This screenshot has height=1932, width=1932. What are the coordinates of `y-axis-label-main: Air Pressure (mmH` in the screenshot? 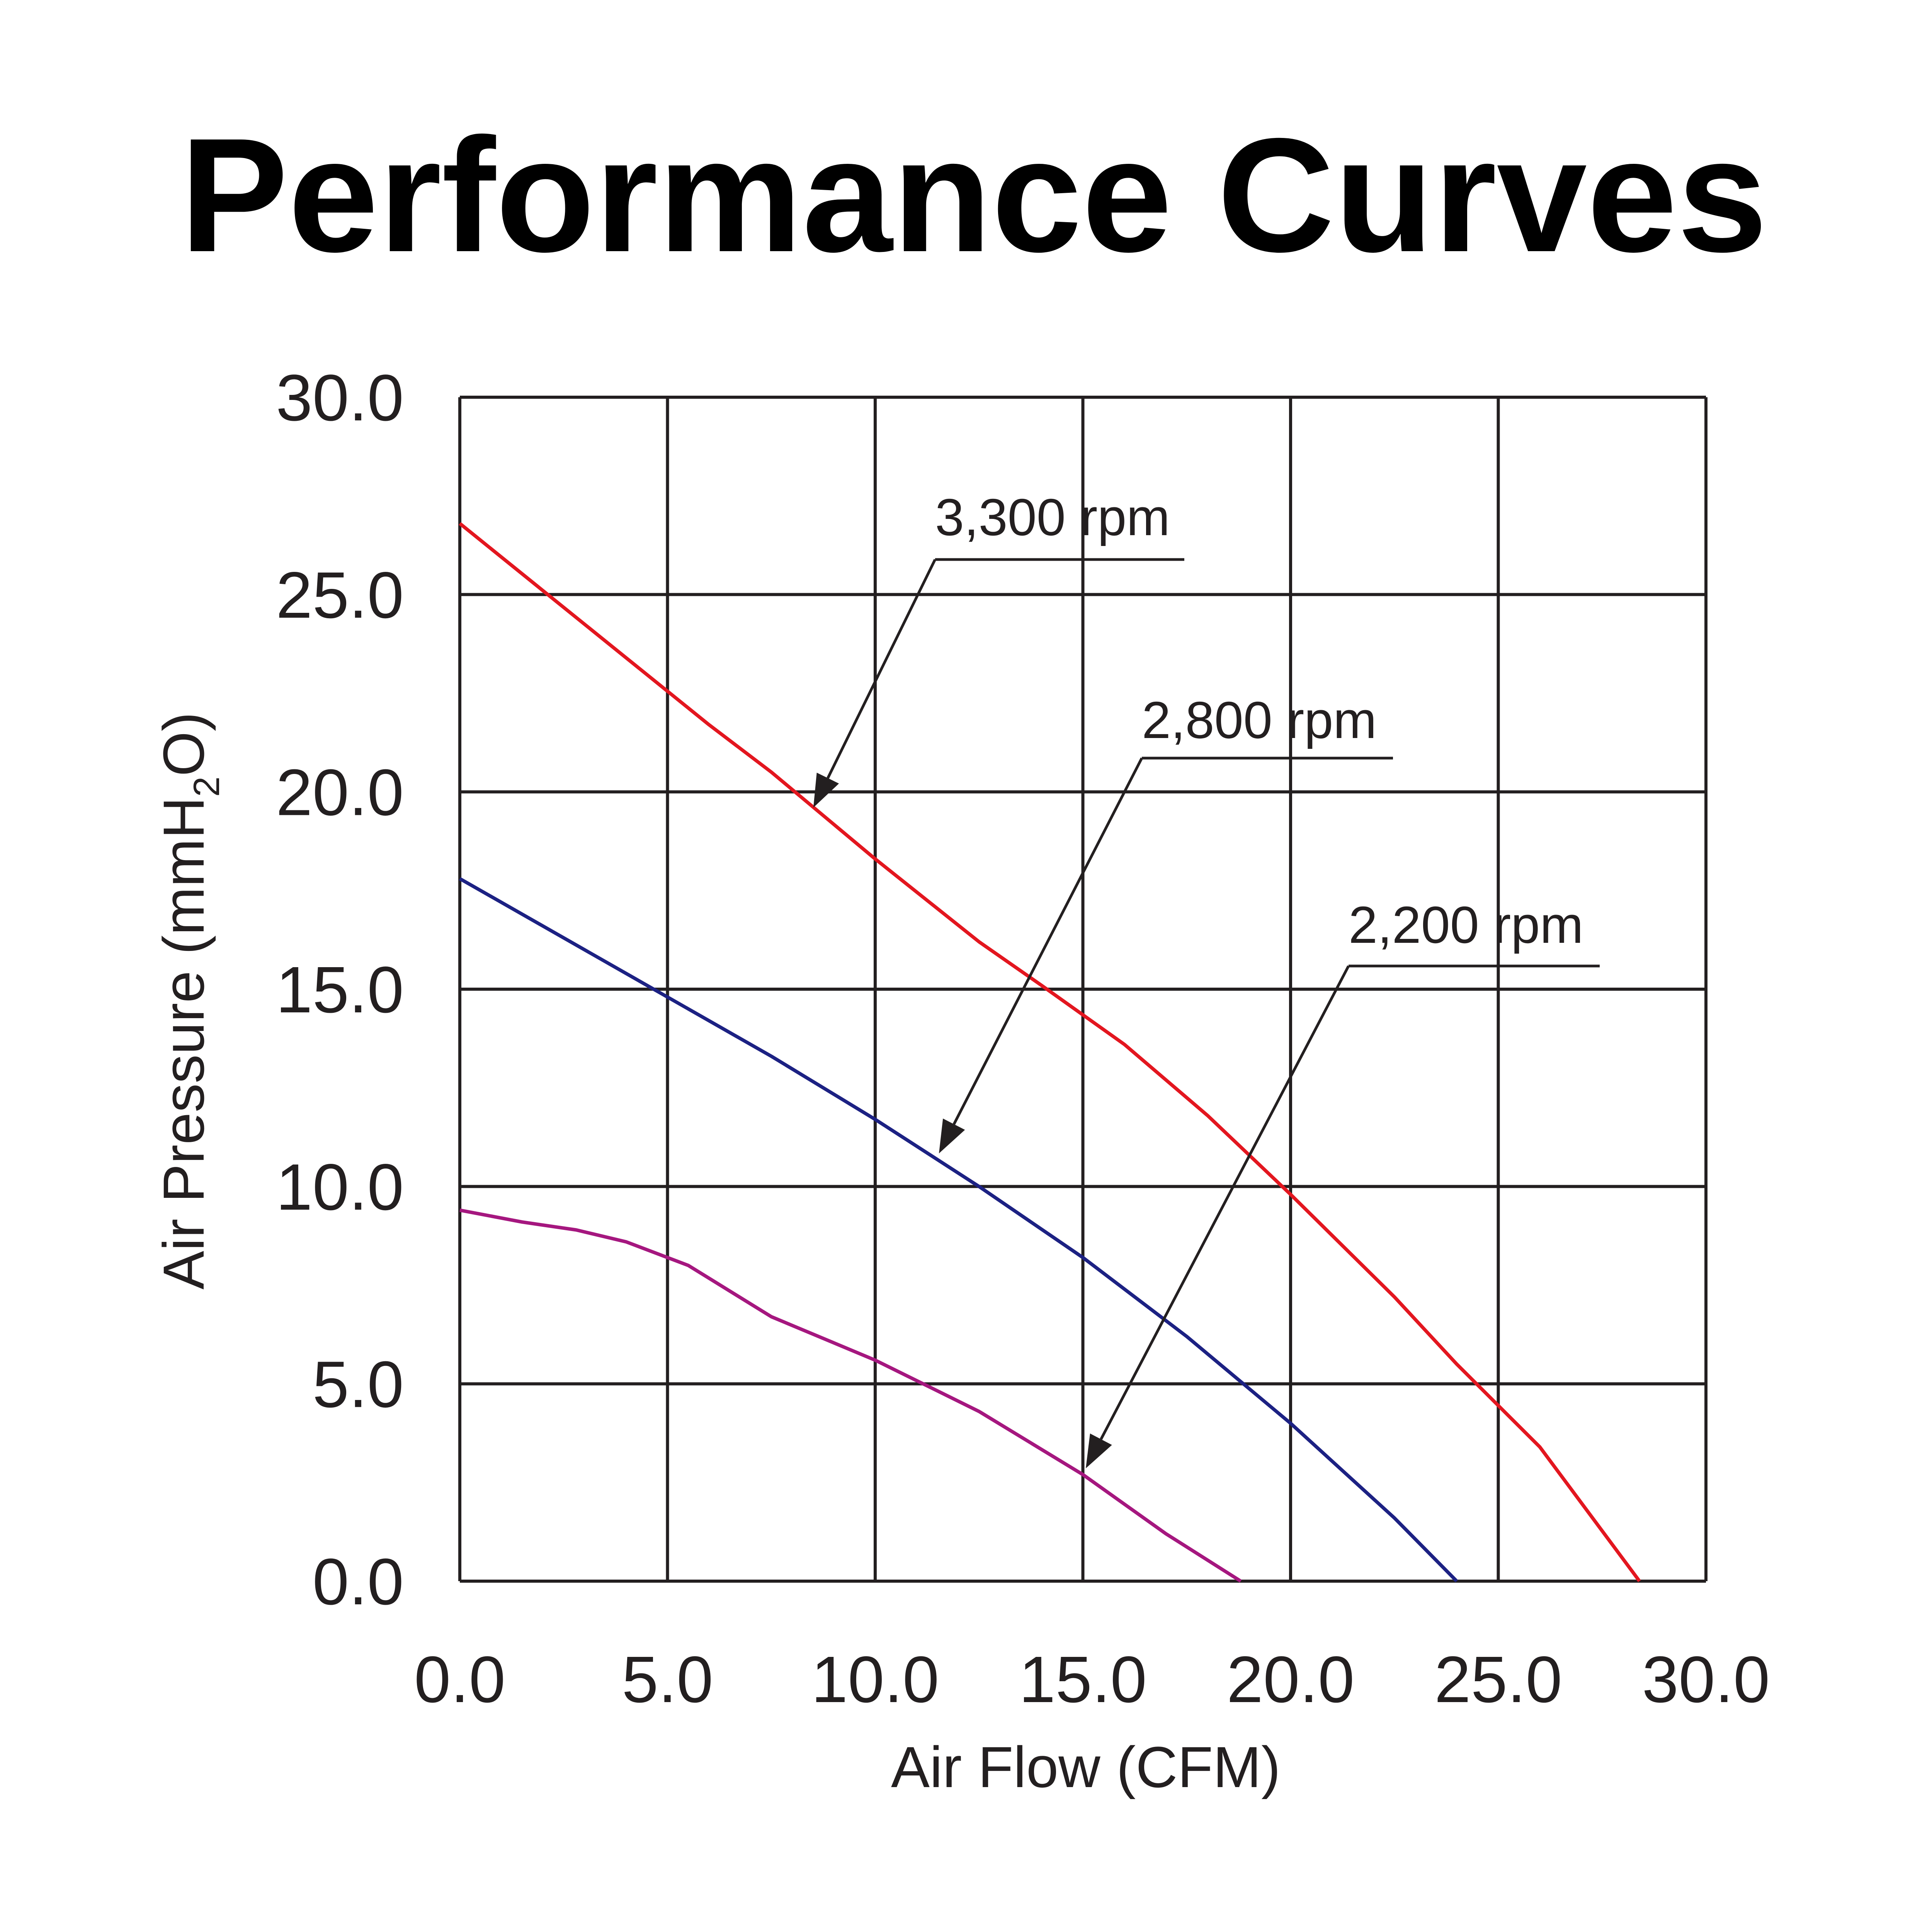 It's located at (184, 1043).